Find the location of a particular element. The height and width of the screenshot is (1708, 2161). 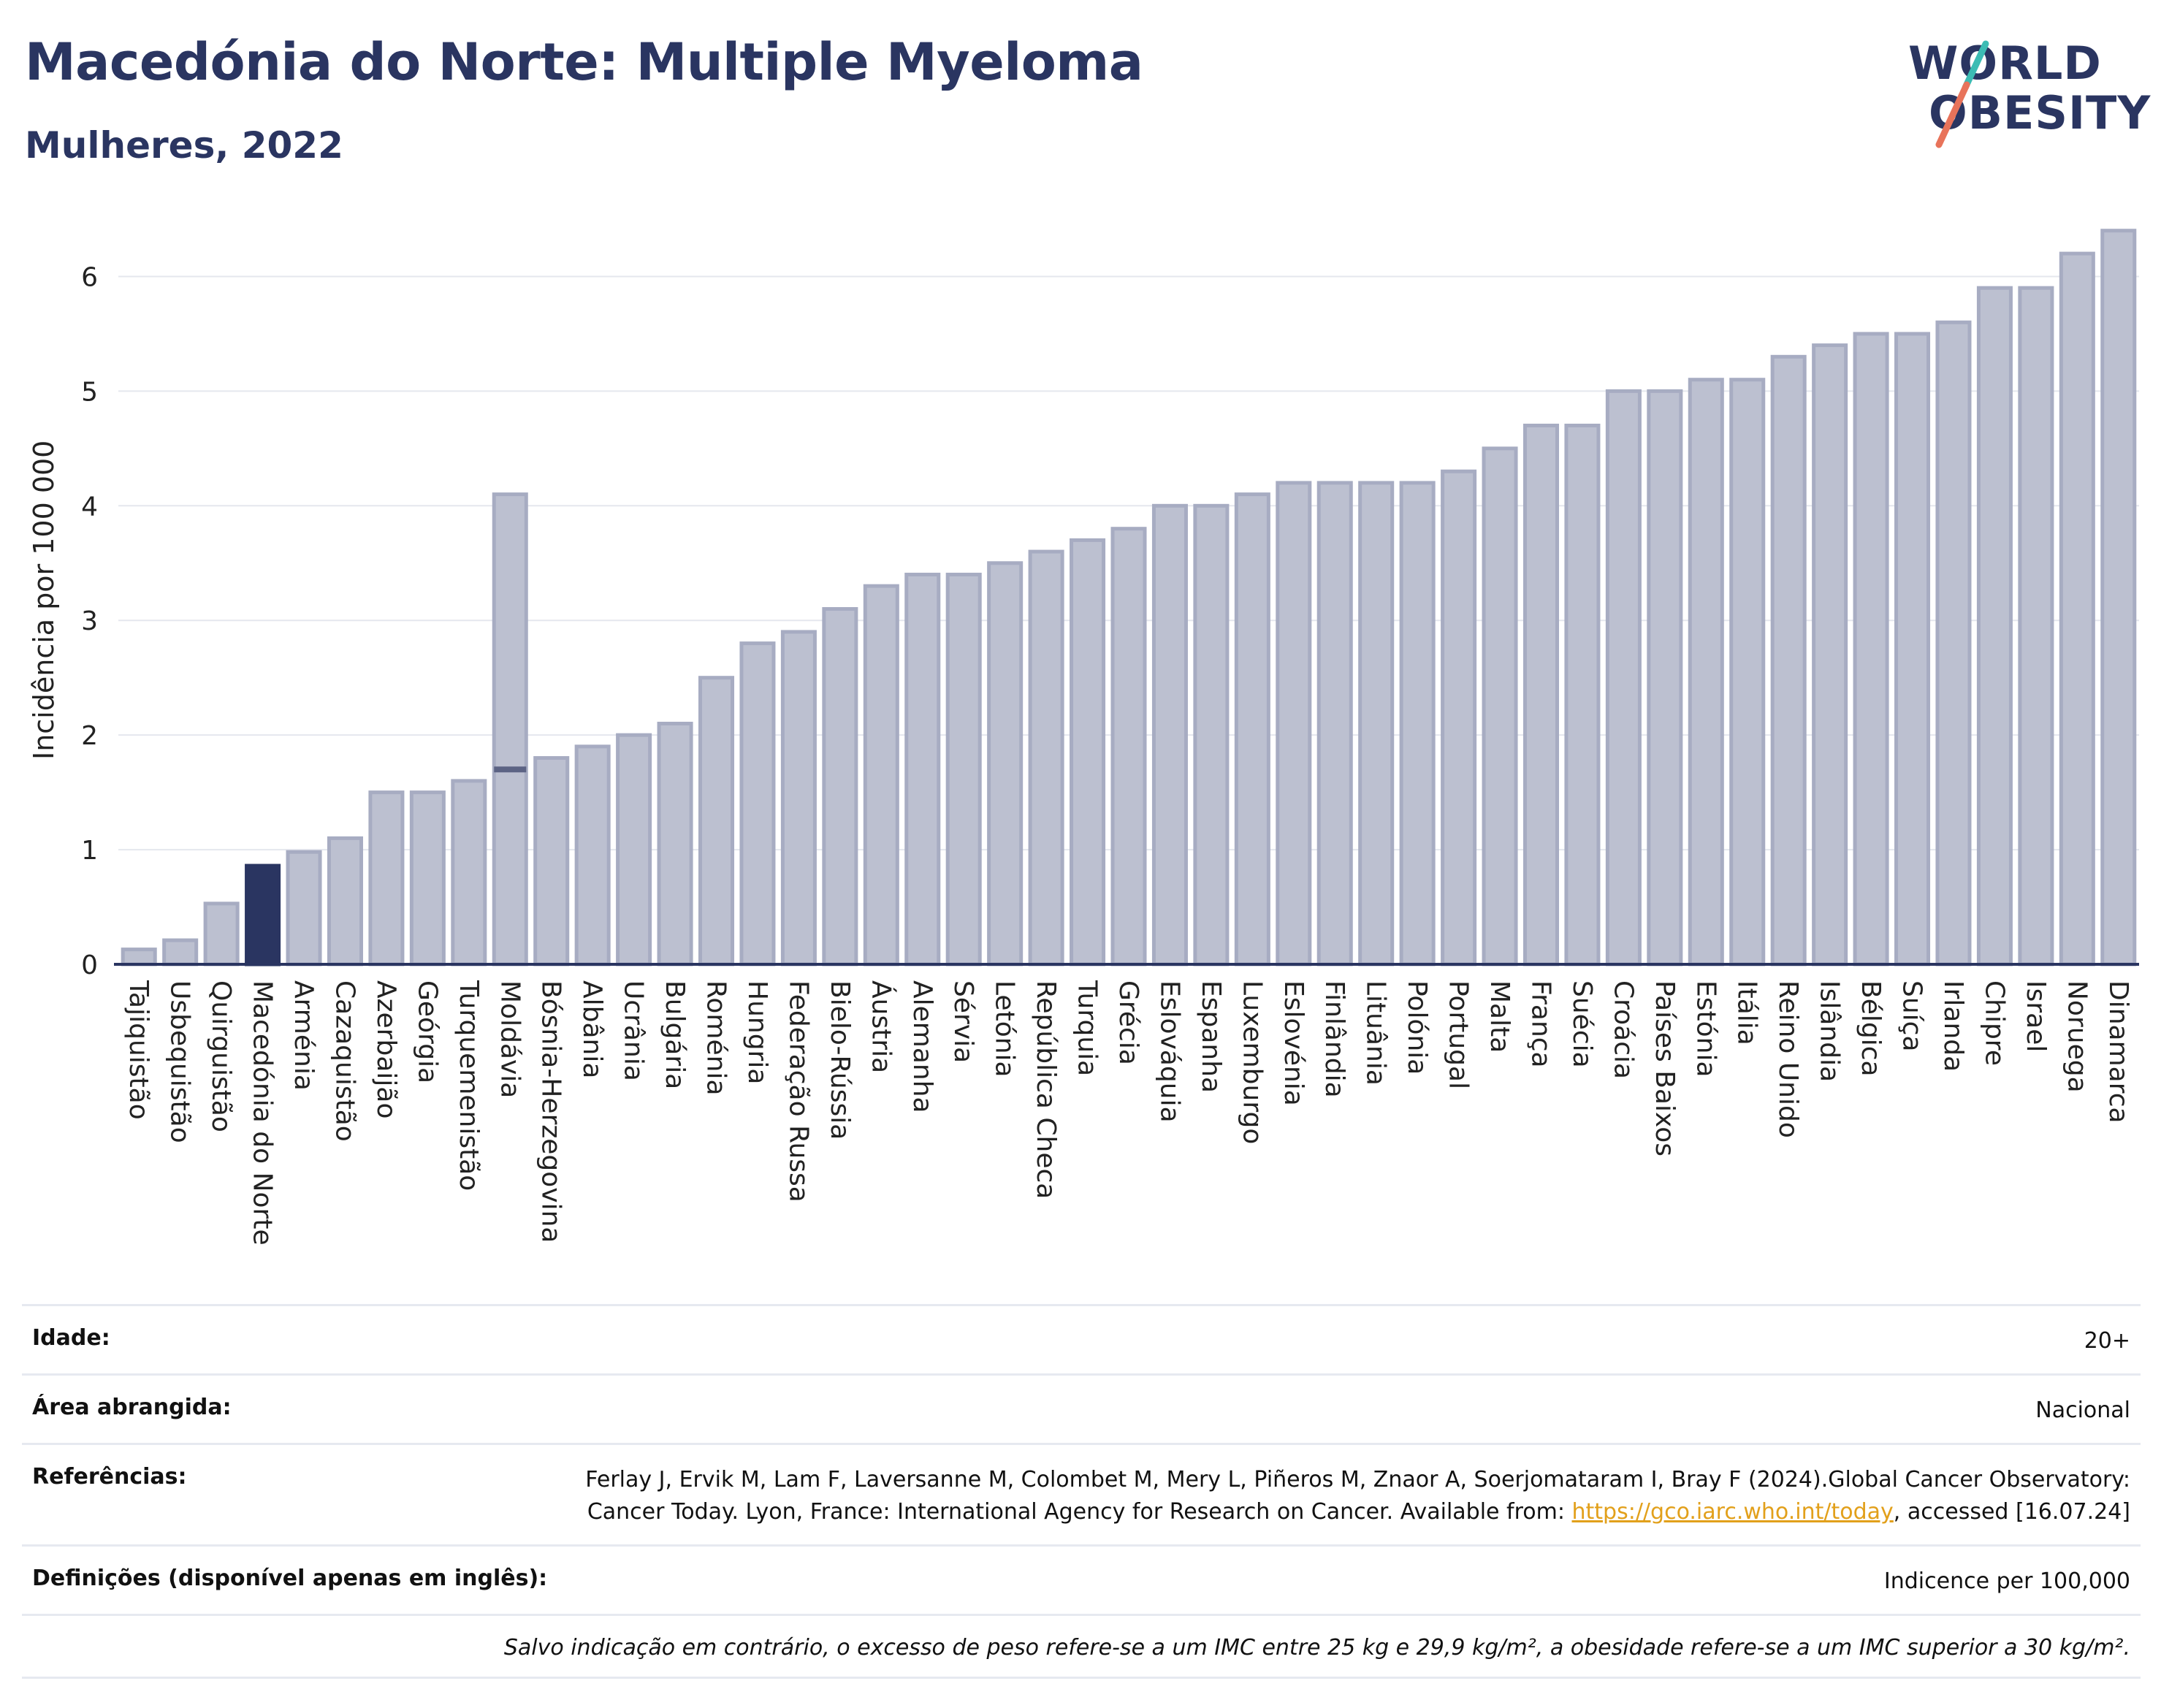

x-tick-label: Tajiquistão is located at coordinates (138, 1050).